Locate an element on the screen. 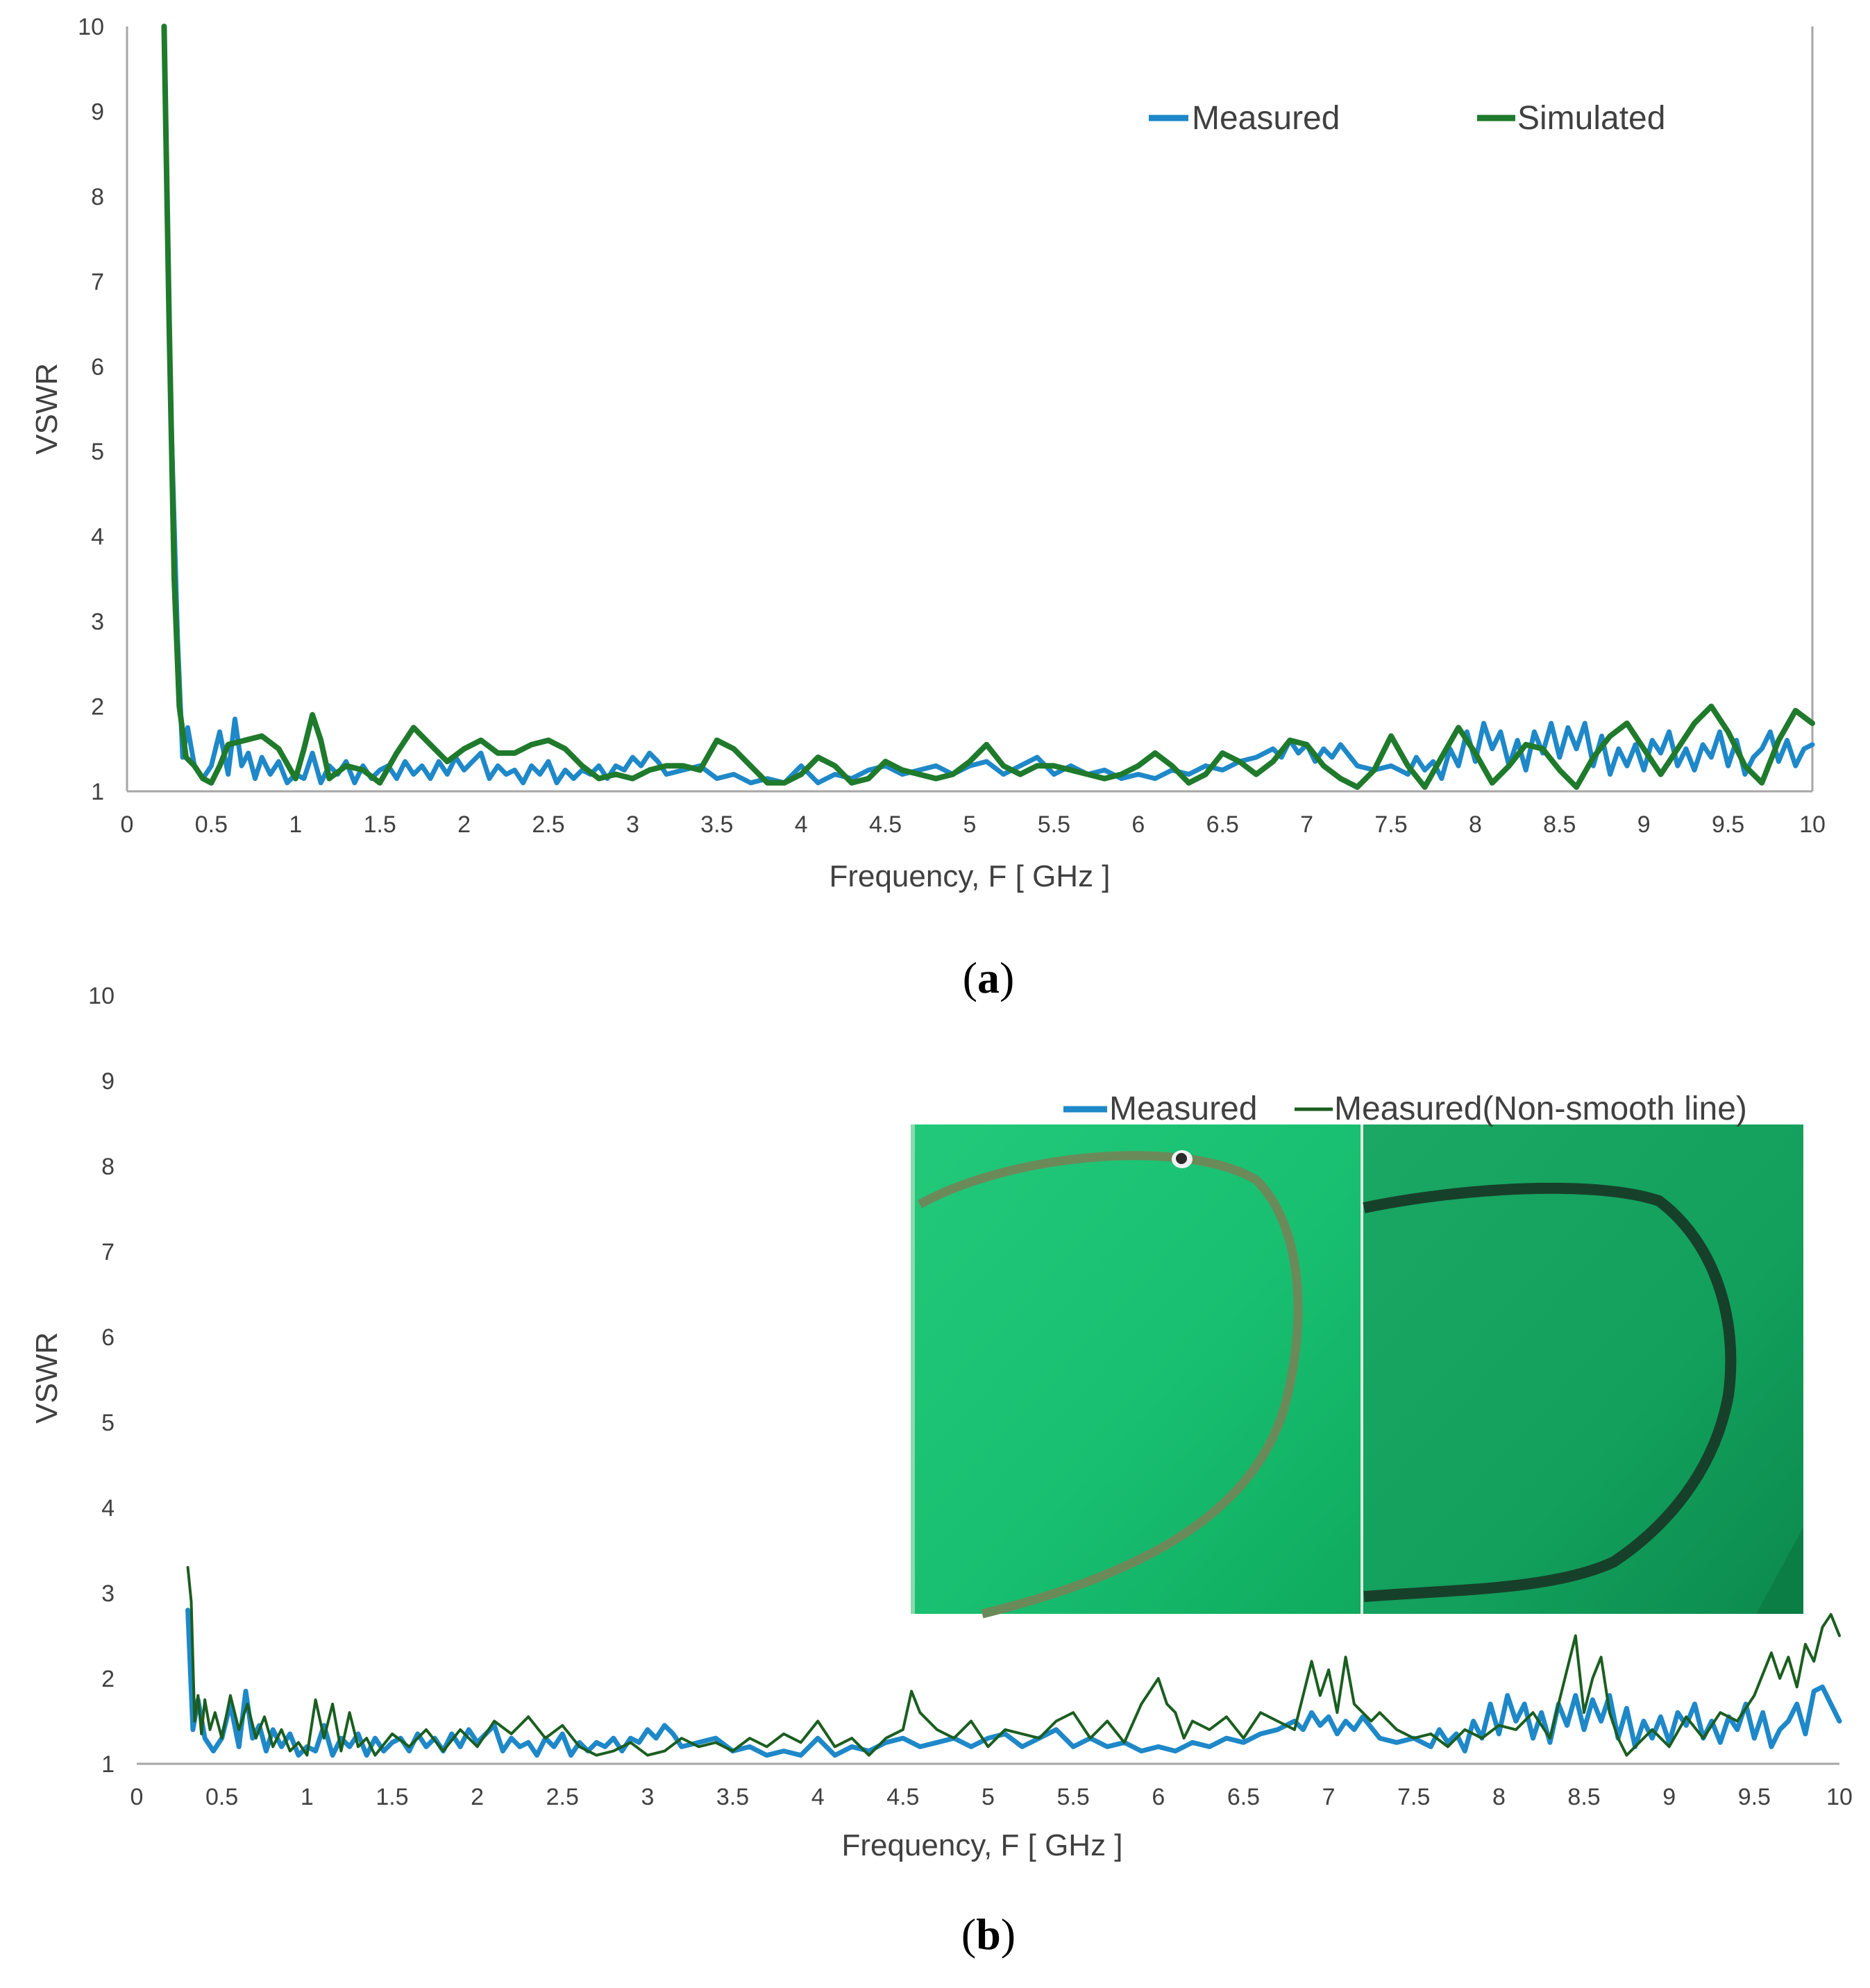 The width and height of the screenshot is (1870, 1988). chart-a-x-tick-label: 8 is located at coordinates (1475, 825).